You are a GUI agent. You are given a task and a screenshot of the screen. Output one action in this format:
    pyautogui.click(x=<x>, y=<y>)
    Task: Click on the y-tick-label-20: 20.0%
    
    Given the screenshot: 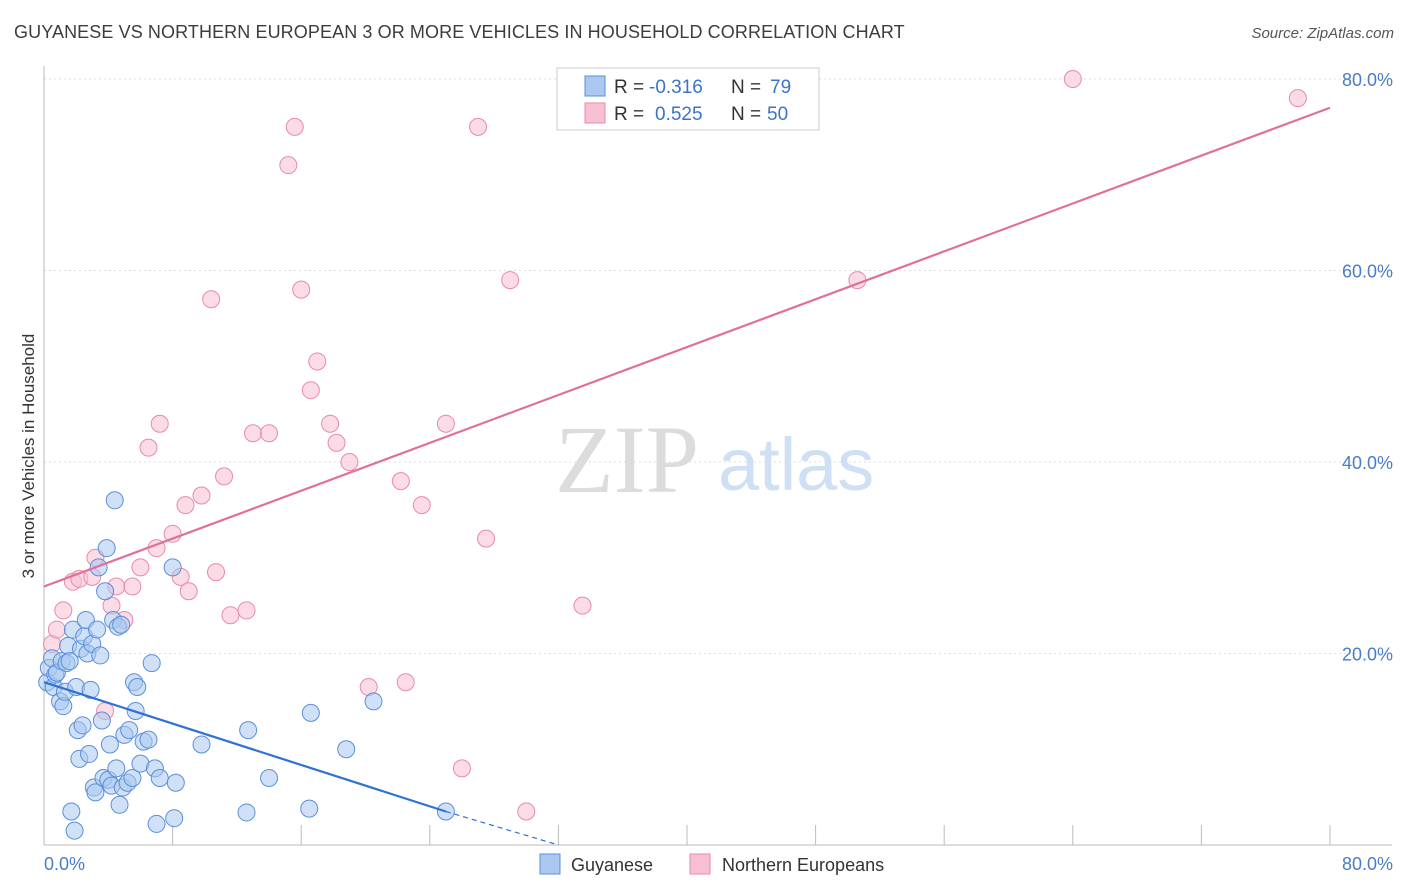 What is the action you would take?
    pyautogui.click(x=1367, y=655)
    